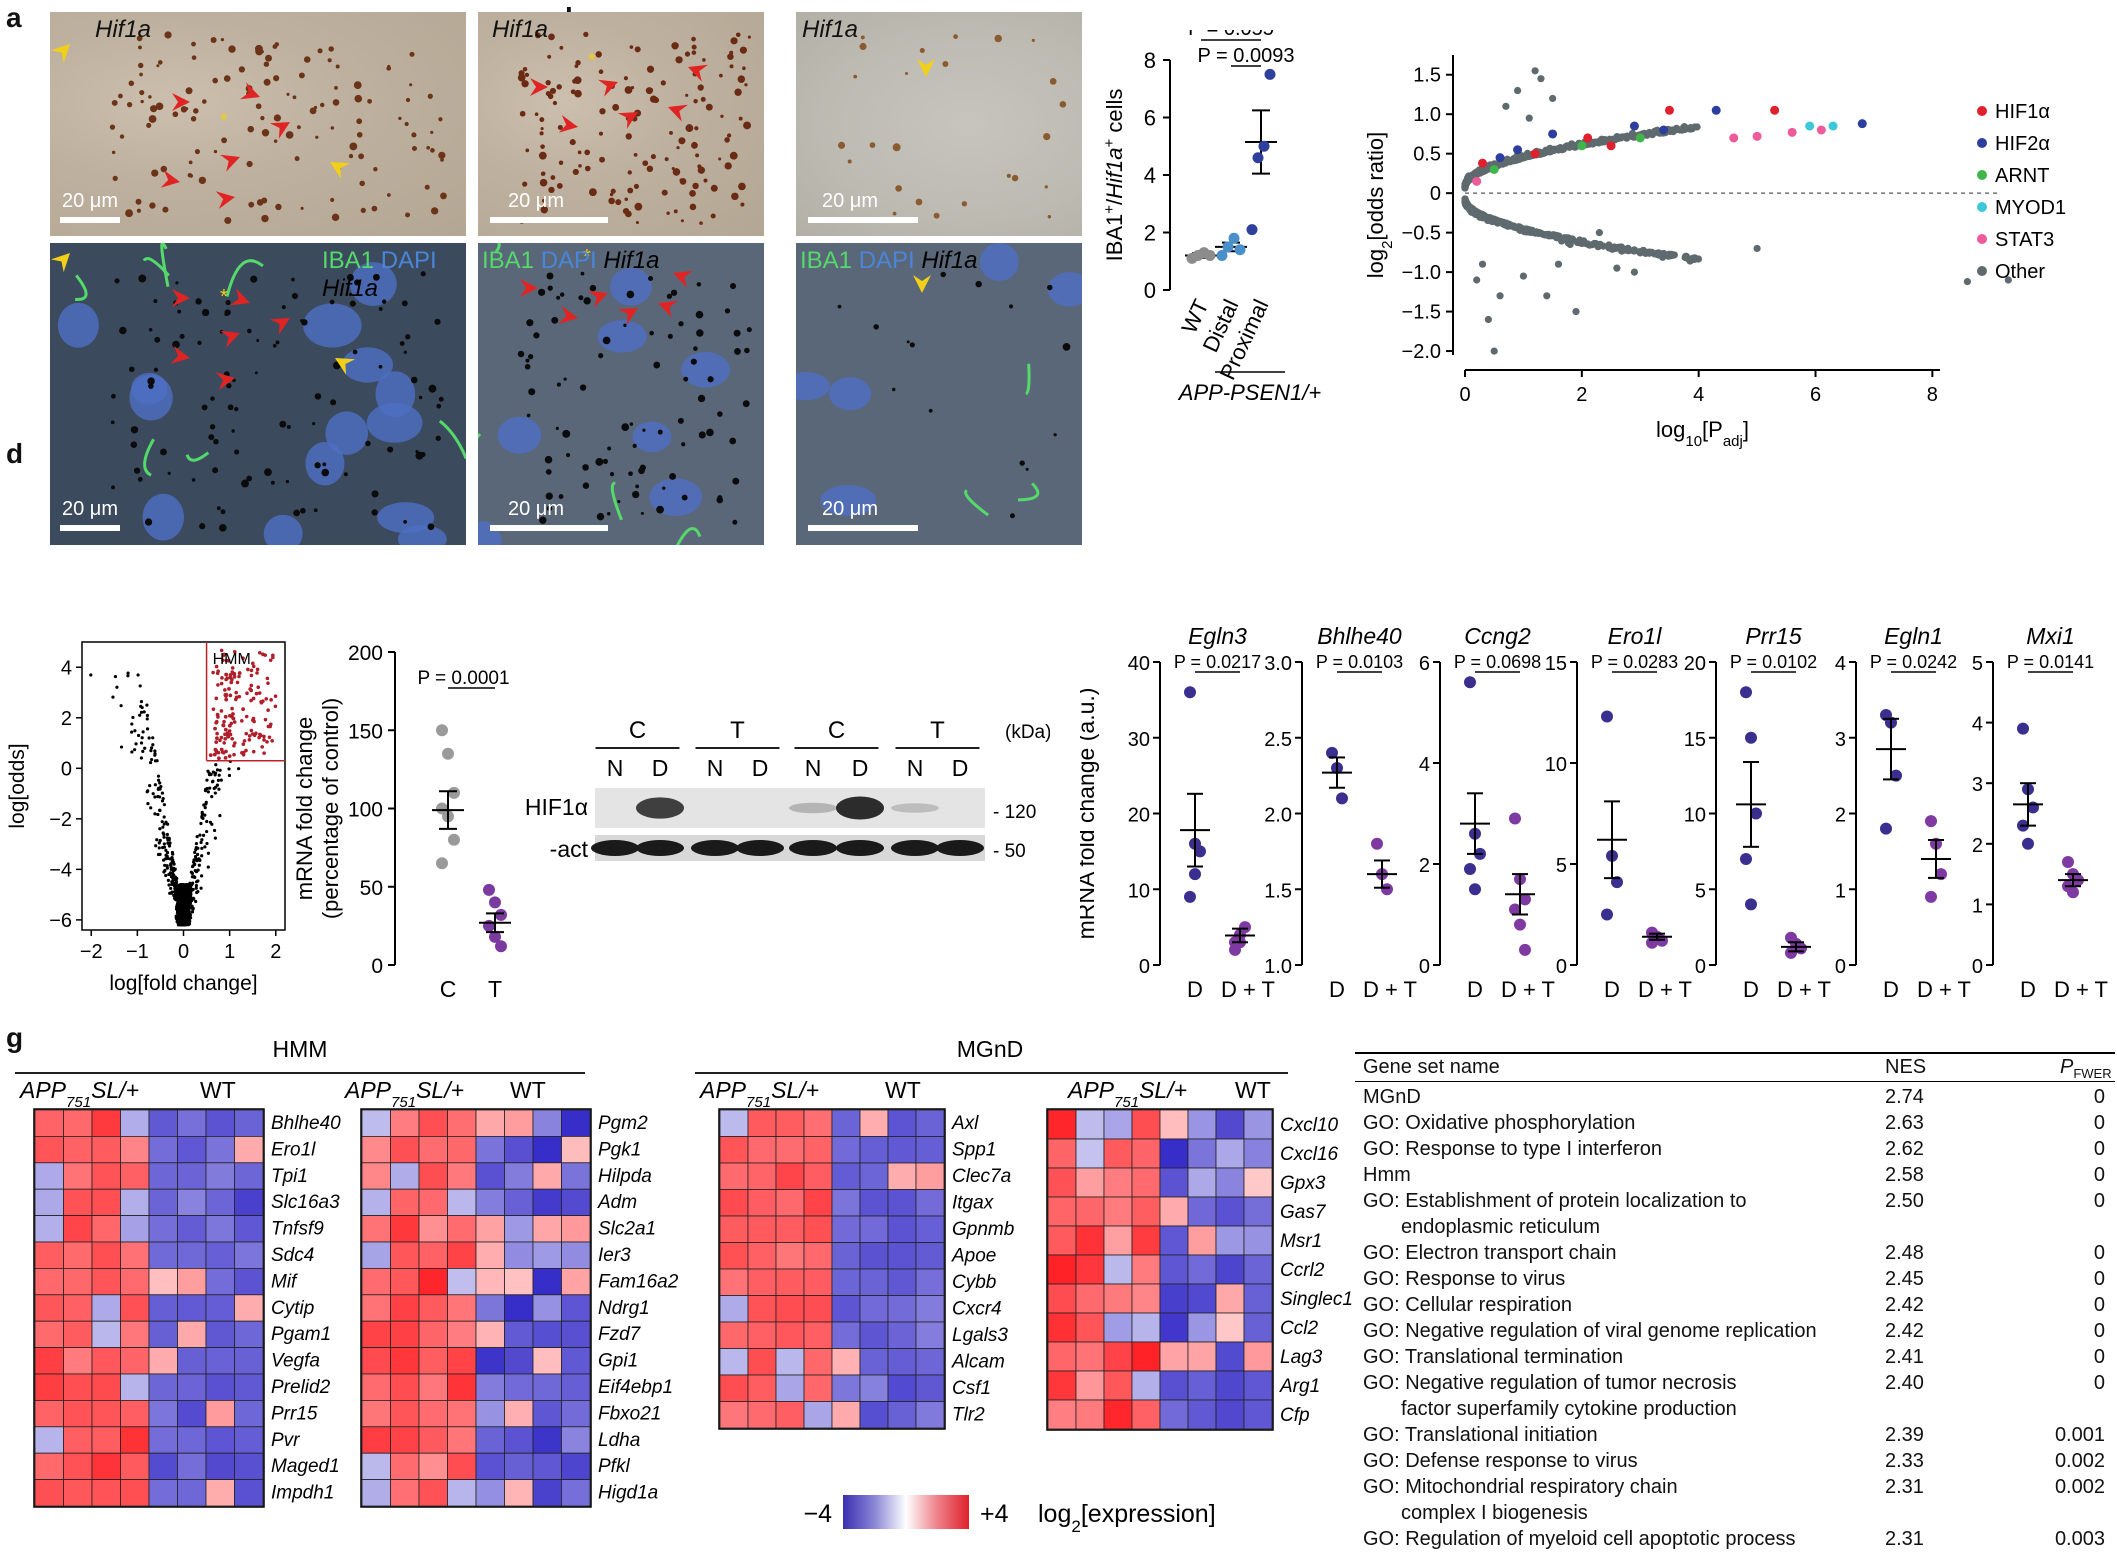 This screenshot has height=1562, width=2117. Describe the element at coordinates (60, 870) in the screenshot. I see `y-tick-label: −4` at that location.